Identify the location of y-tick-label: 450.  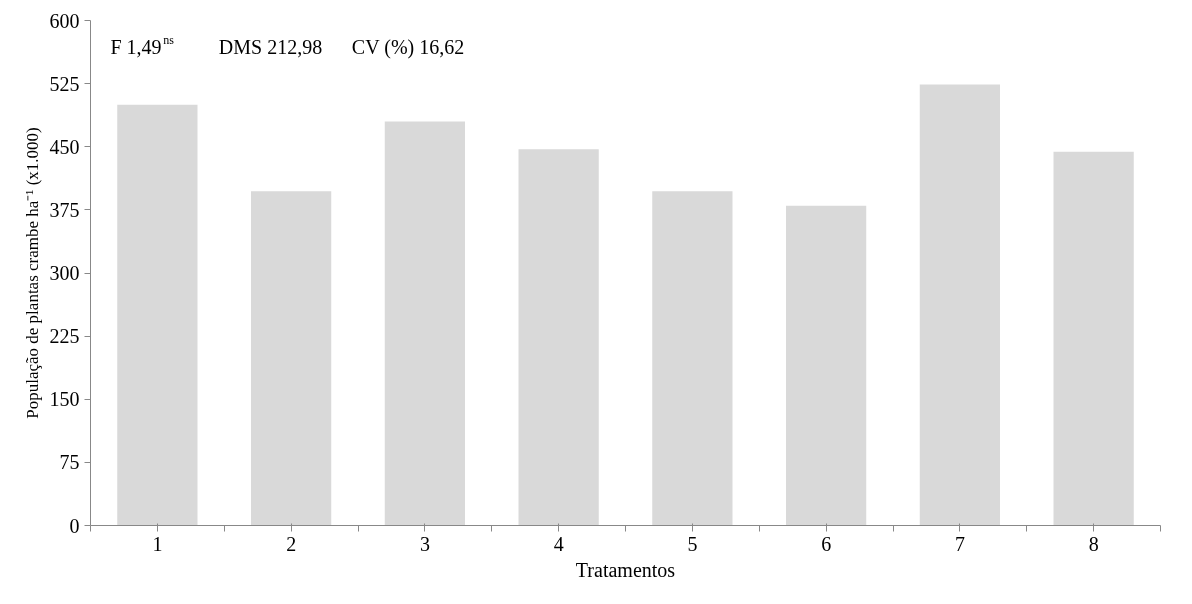
(64, 146).